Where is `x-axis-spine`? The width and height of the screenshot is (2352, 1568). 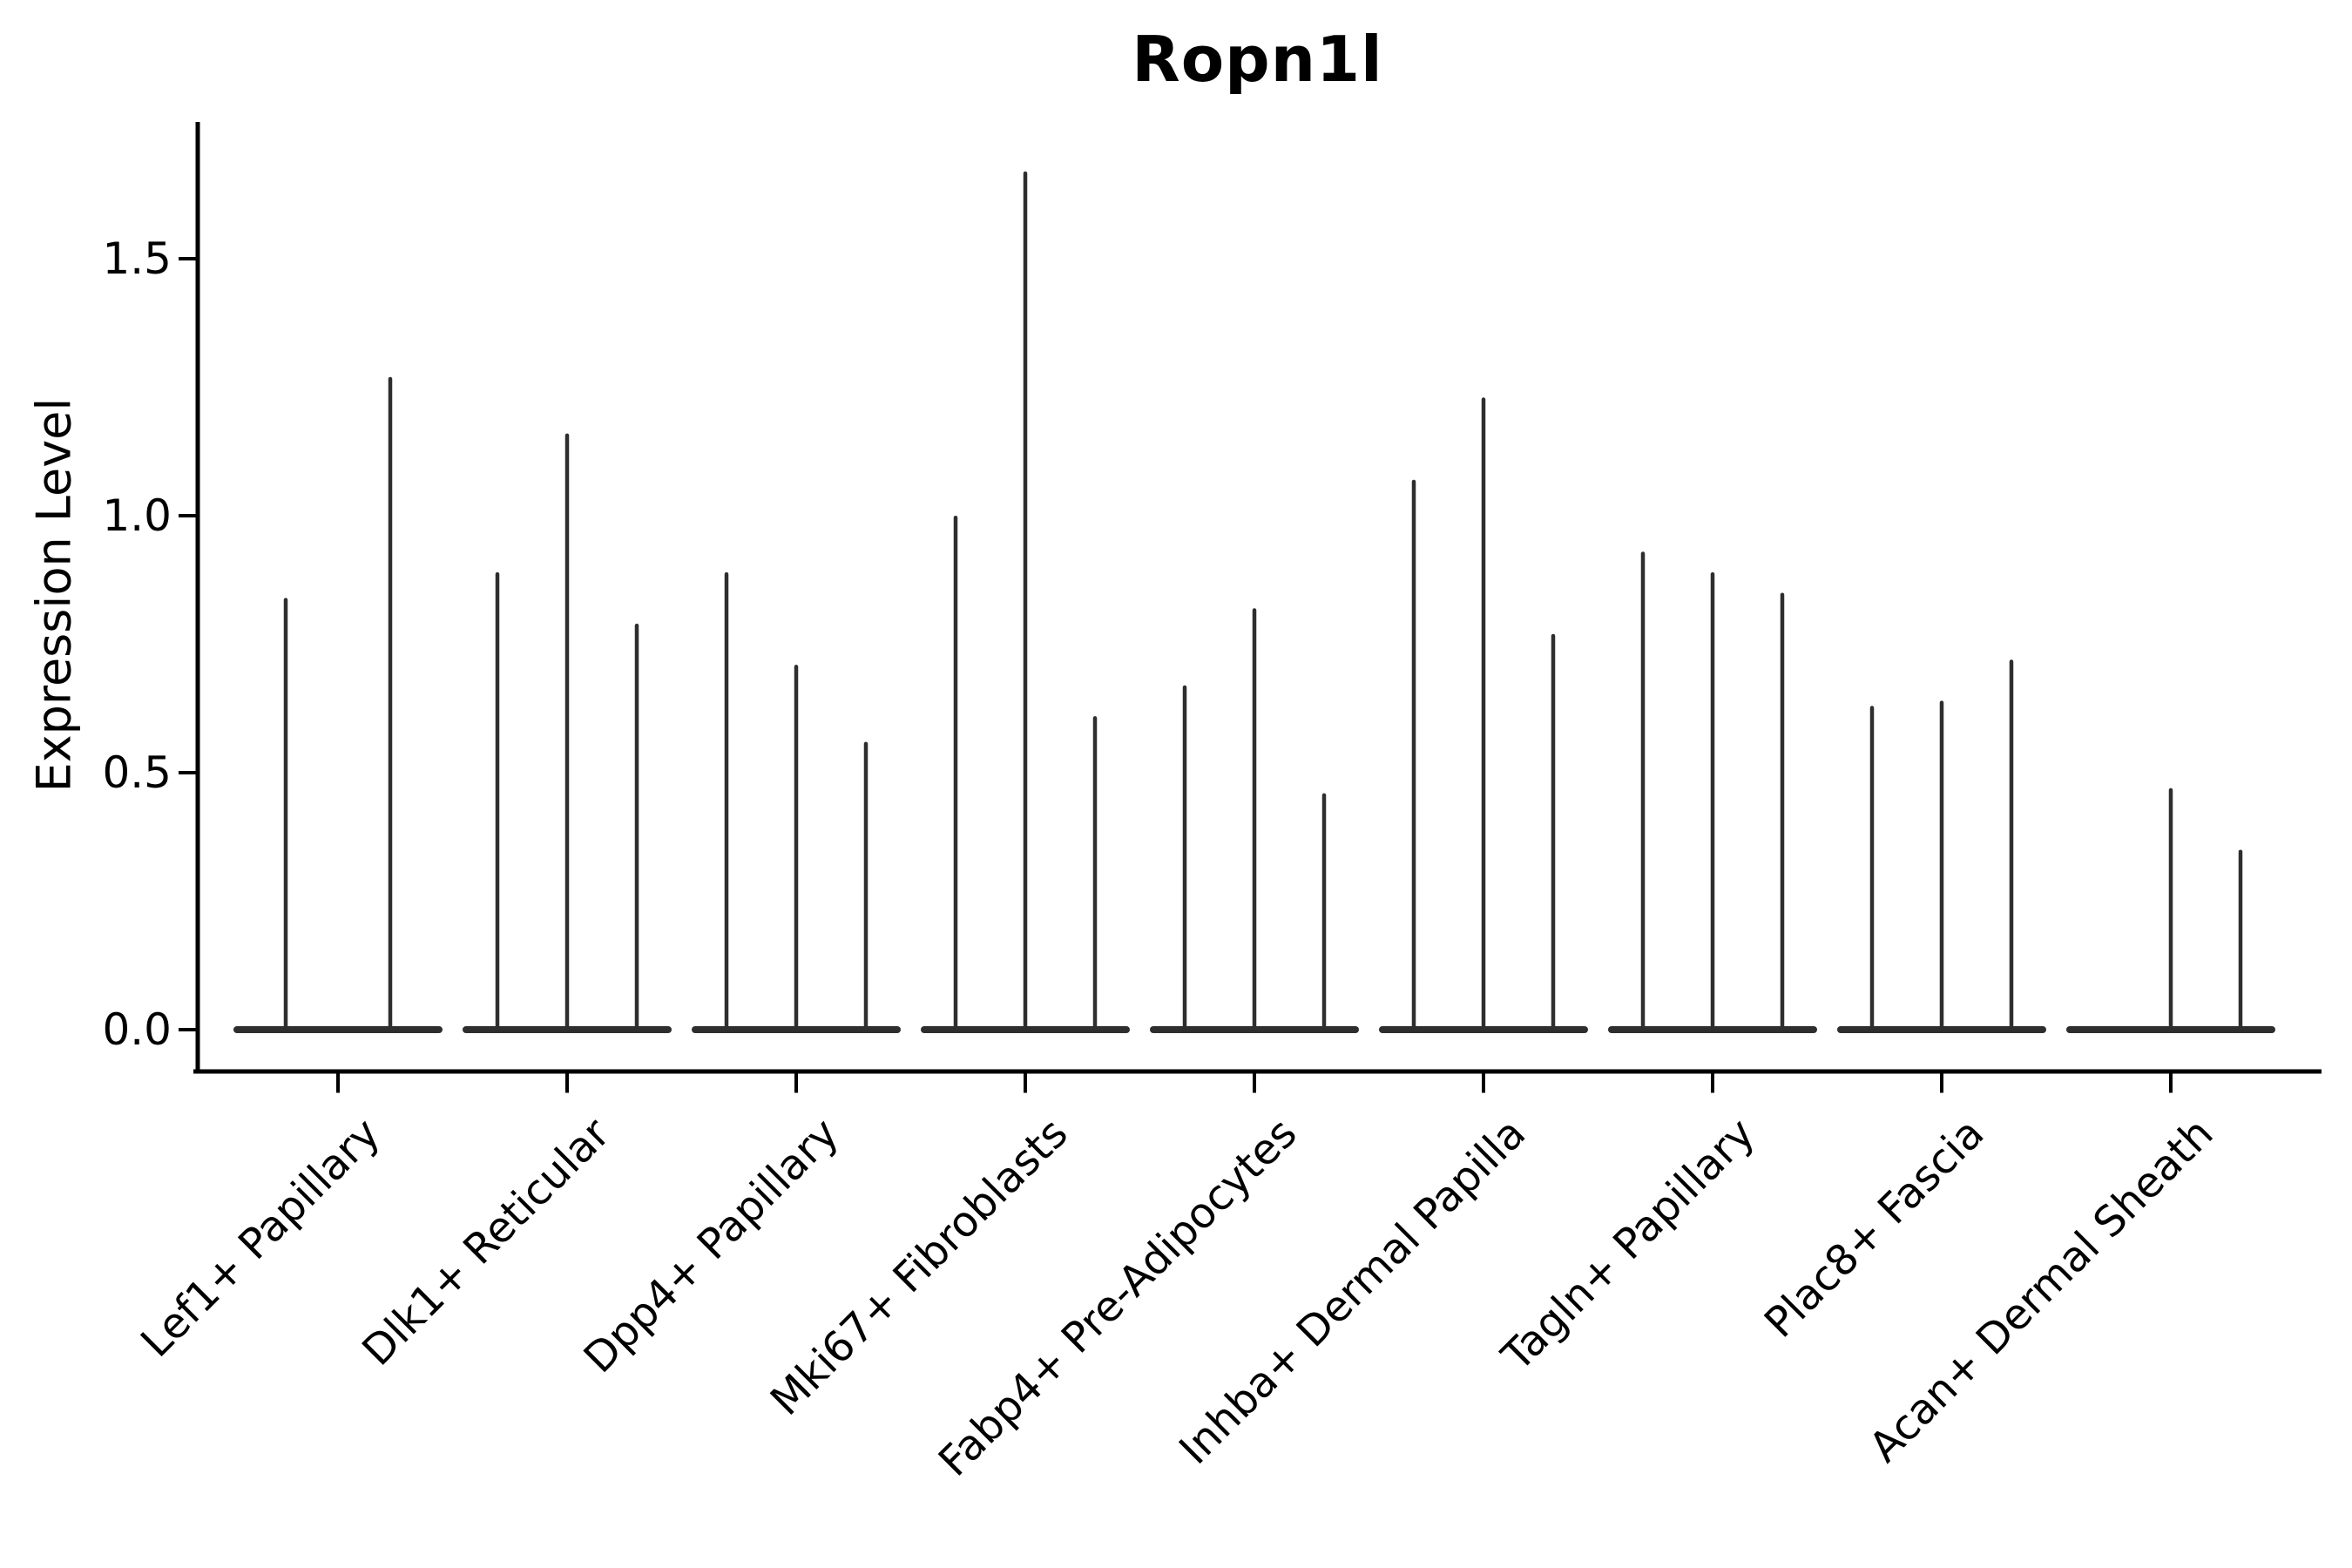 x-axis-spine is located at coordinates (1257, 1071).